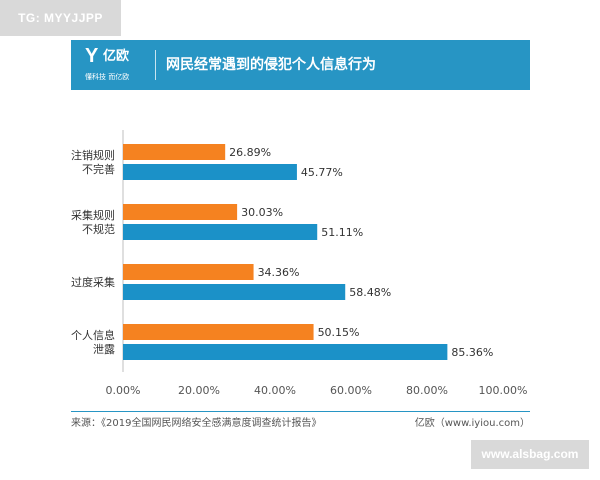 The image size is (600, 480). Describe the element at coordinates (93, 222) in the screenshot. I see `category-label-1: 采集规则不规范` at that location.